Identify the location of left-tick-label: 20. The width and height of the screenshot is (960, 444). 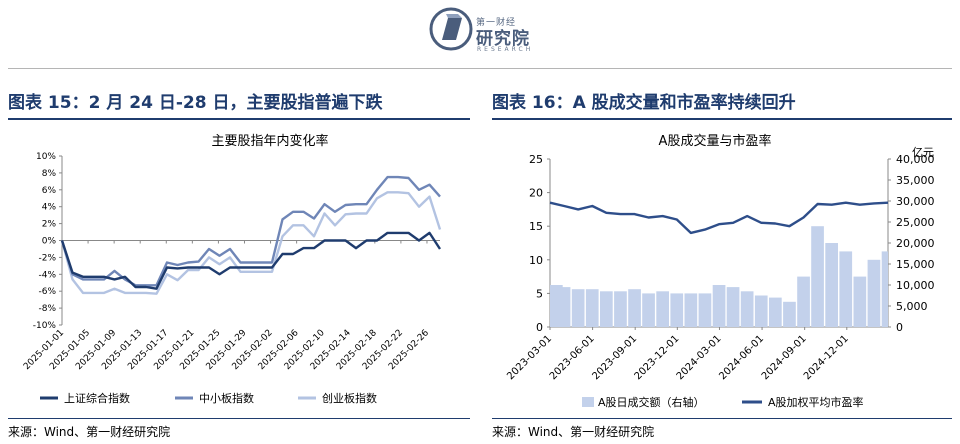
(536, 193).